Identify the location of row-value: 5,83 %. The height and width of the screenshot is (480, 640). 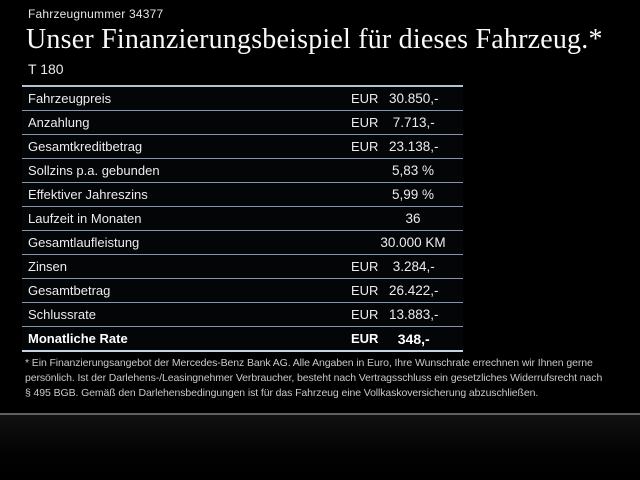
(413, 170).